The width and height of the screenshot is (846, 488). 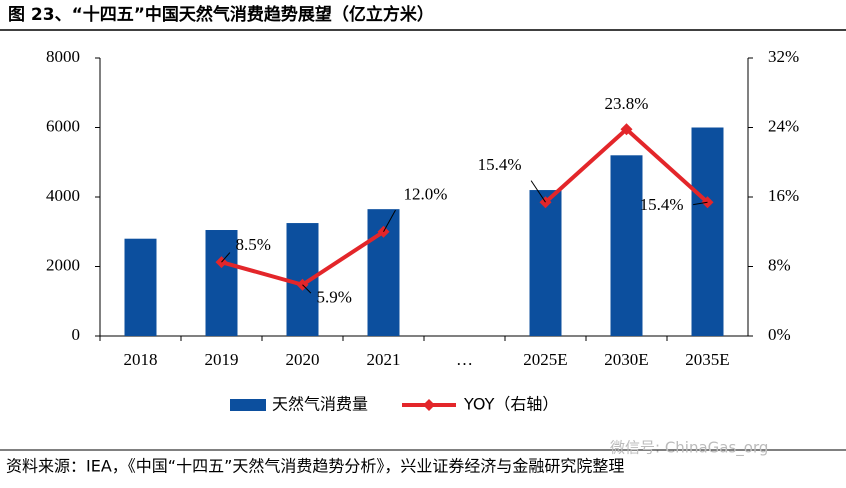 I want to click on y-tick-label: 0, so click(x=76, y=334).